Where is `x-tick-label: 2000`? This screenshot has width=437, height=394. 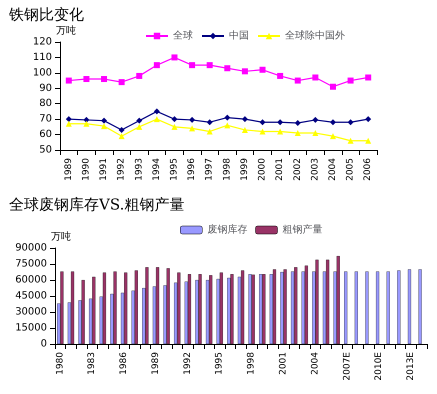 x-tick-label: 2000 is located at coordinates (263, 169).